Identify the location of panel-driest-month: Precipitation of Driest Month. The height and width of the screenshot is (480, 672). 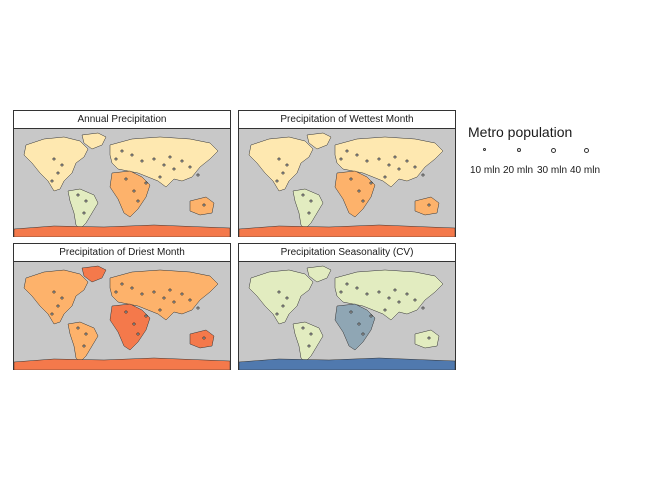
(122, 306).